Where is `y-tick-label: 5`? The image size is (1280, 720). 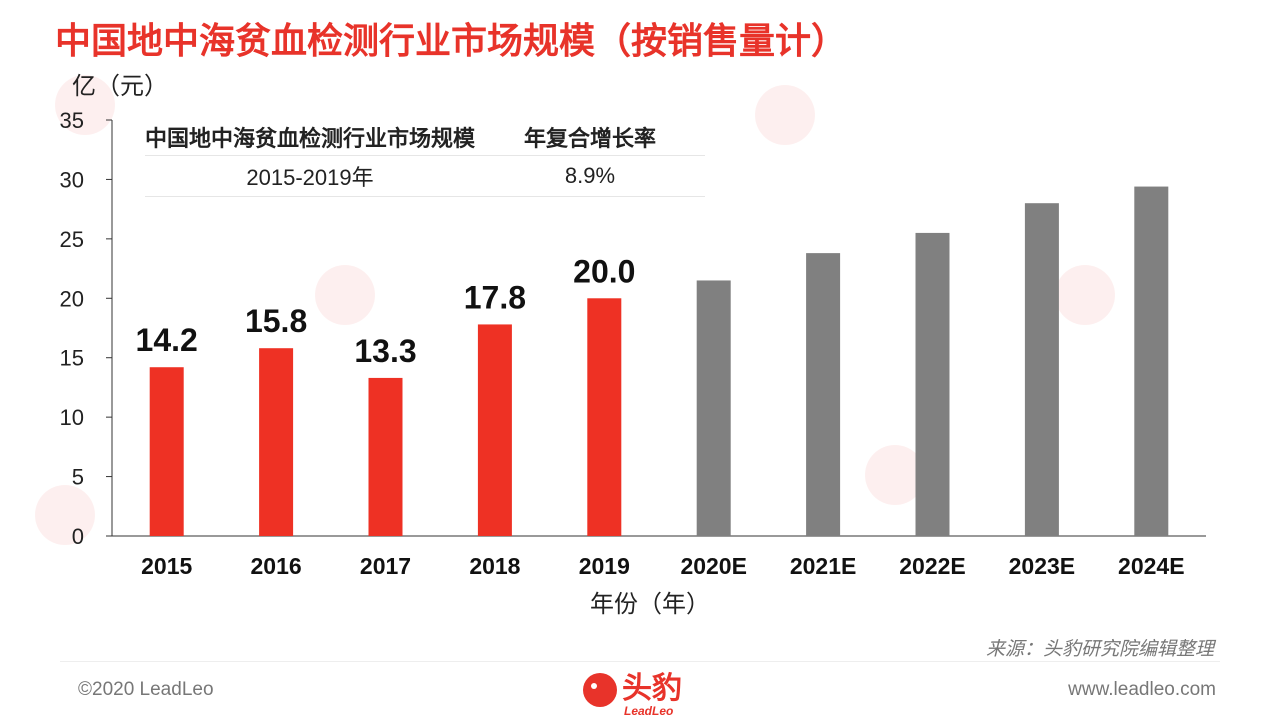
y-tick-label: 5 is located at coordinates (78, 477).